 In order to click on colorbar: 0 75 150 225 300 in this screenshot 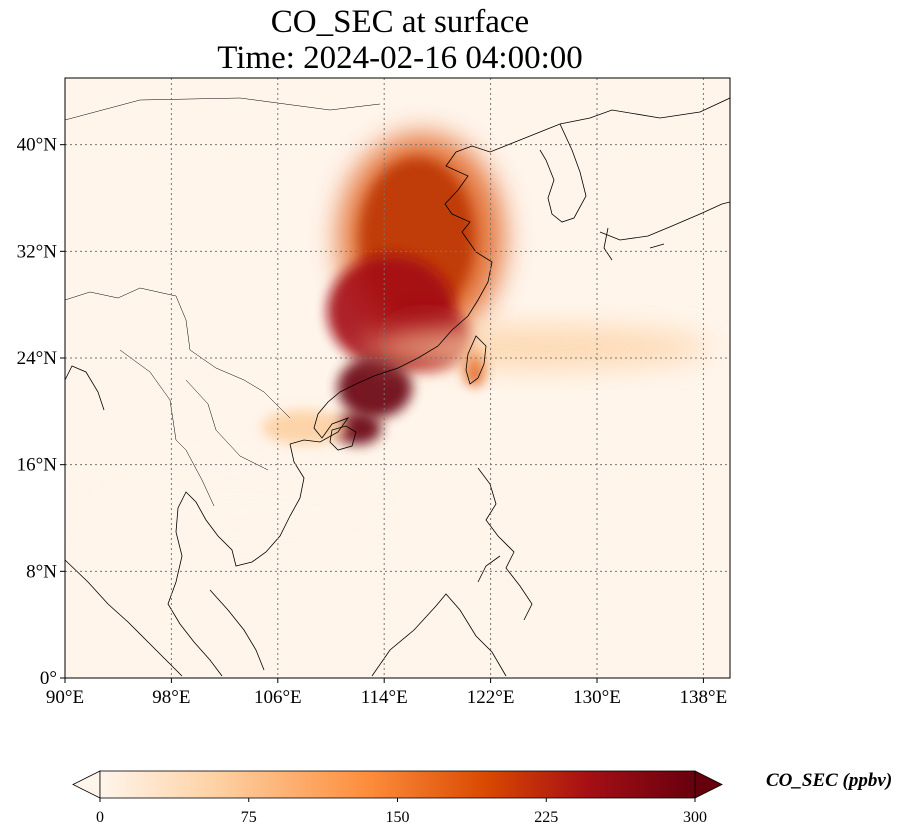, I will do `click(397, 798)`.